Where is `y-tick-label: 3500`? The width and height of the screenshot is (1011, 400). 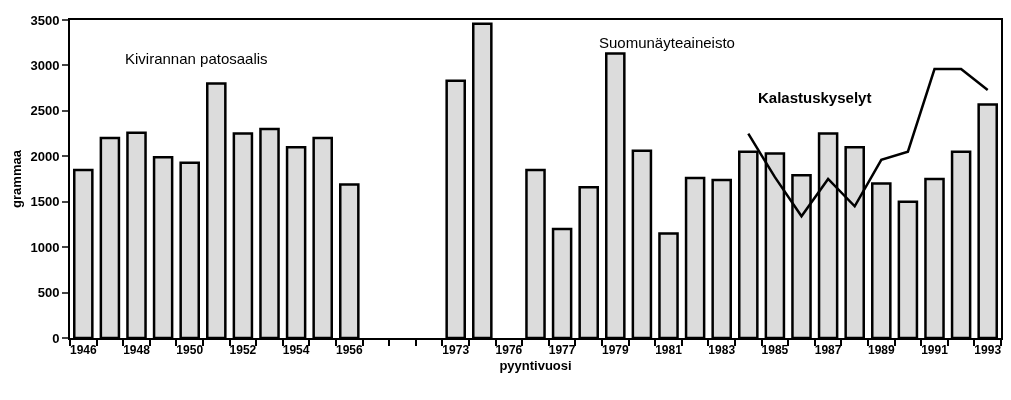 y-tick-label: 3500 is located at coordinates (45, 20).